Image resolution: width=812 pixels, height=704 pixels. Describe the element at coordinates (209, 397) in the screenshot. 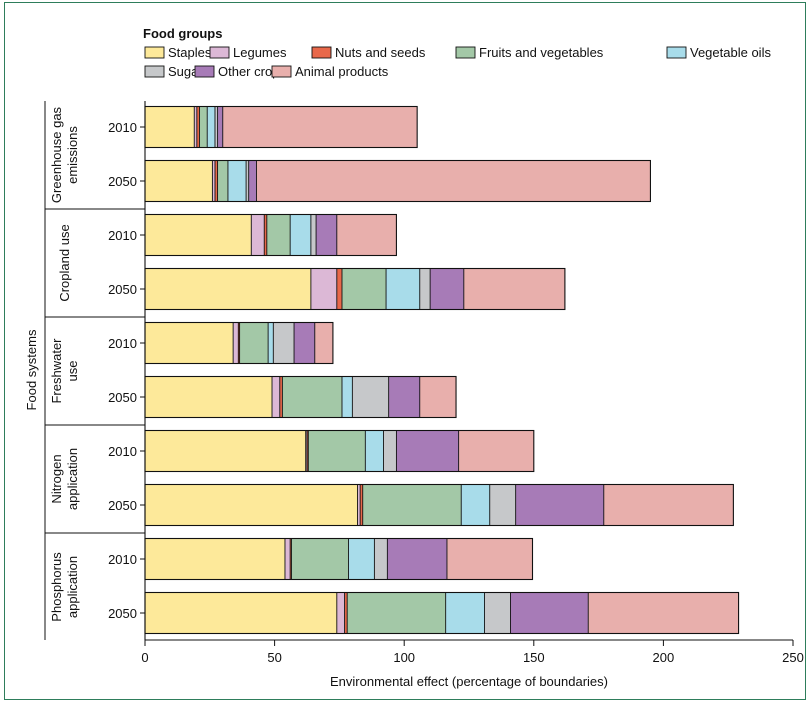

I see `bar-segment-freshwater-use-2050-staples` at that location.